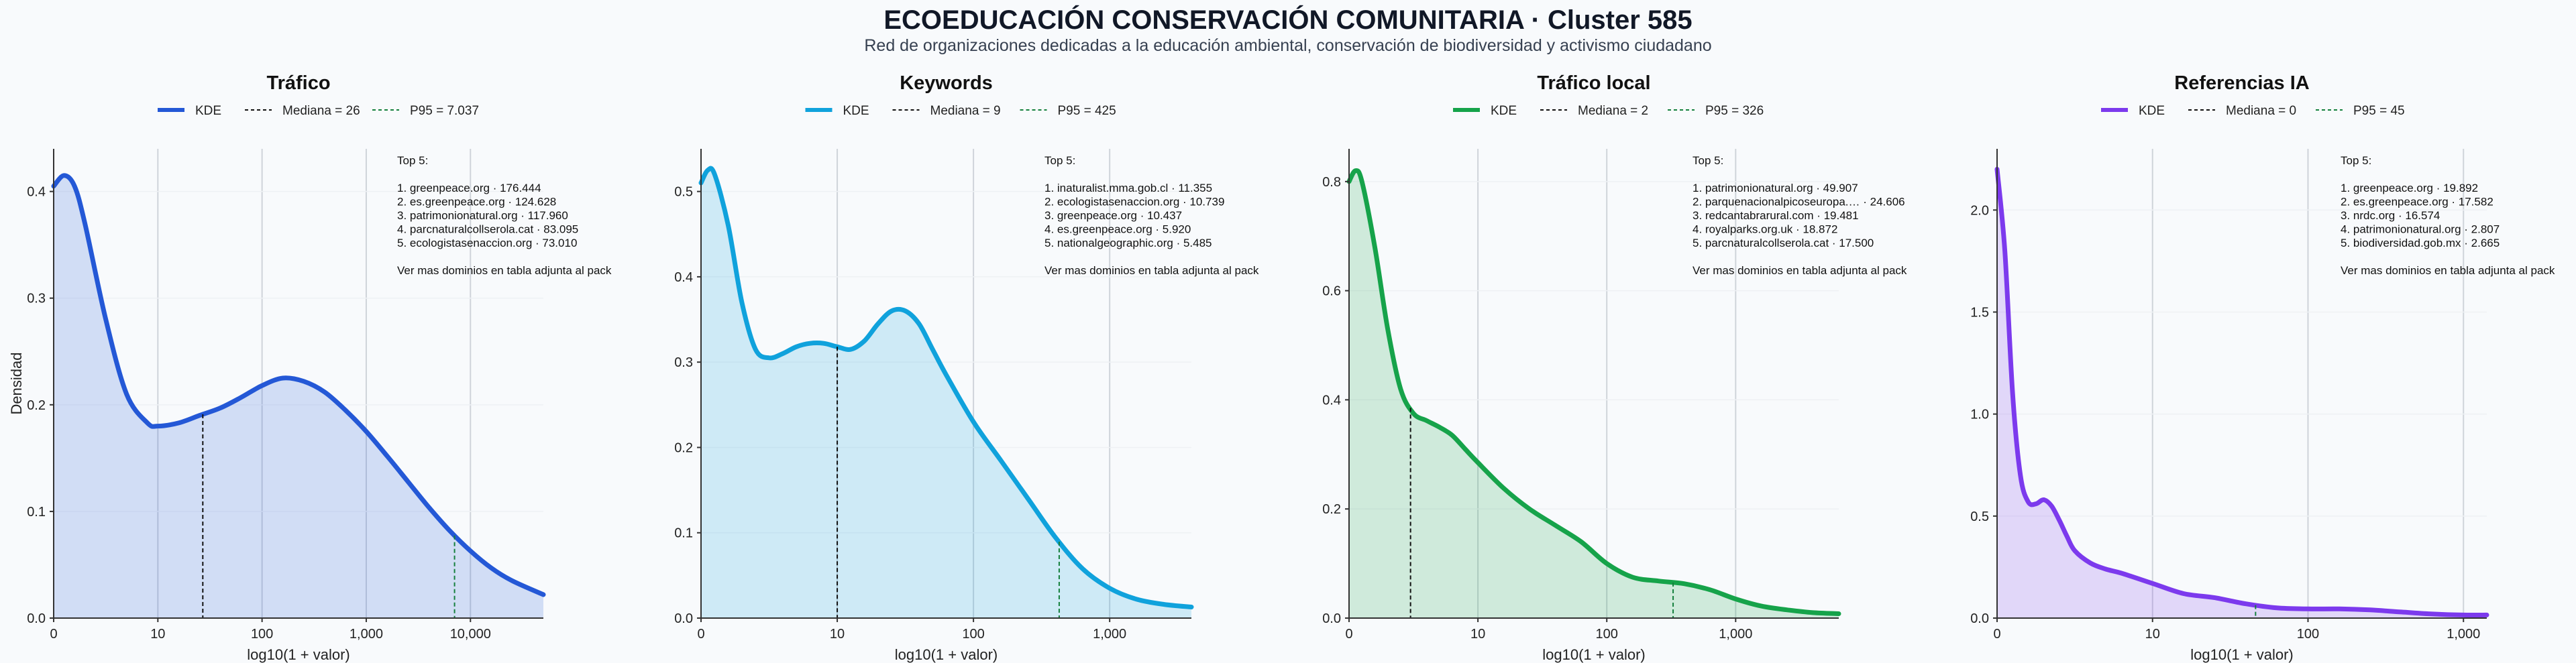  Describe the element at coordinates (482, 215) in the screenshot. I see `top5-line: 3. patrimonionatural.org · 117.960` at that location.